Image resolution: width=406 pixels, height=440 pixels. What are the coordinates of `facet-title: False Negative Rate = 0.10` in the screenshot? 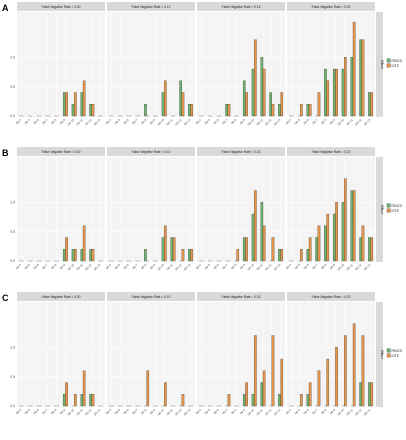 It's located at (151, 297).